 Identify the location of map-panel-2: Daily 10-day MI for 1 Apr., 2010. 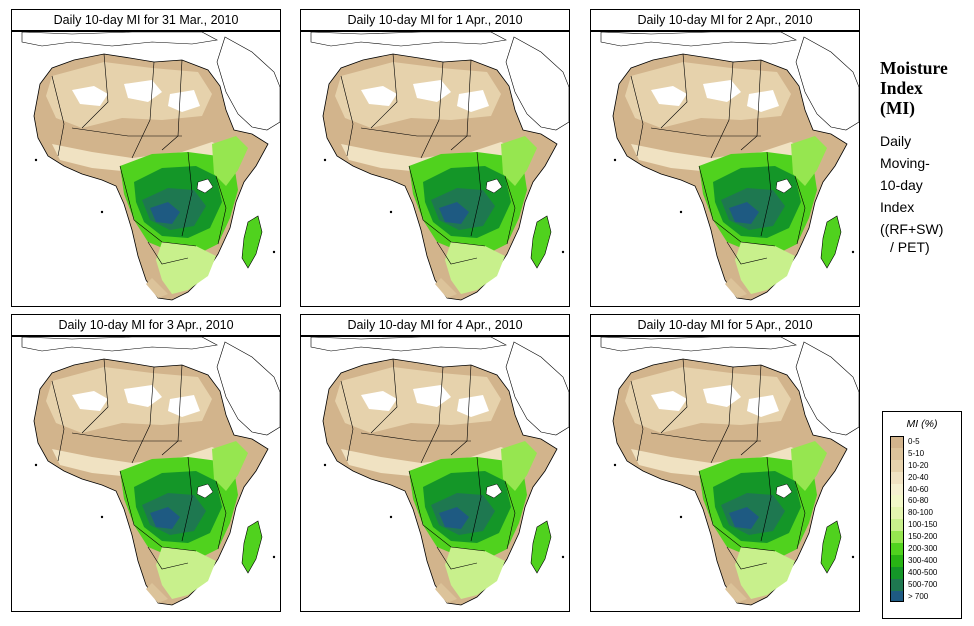
(435, 158).